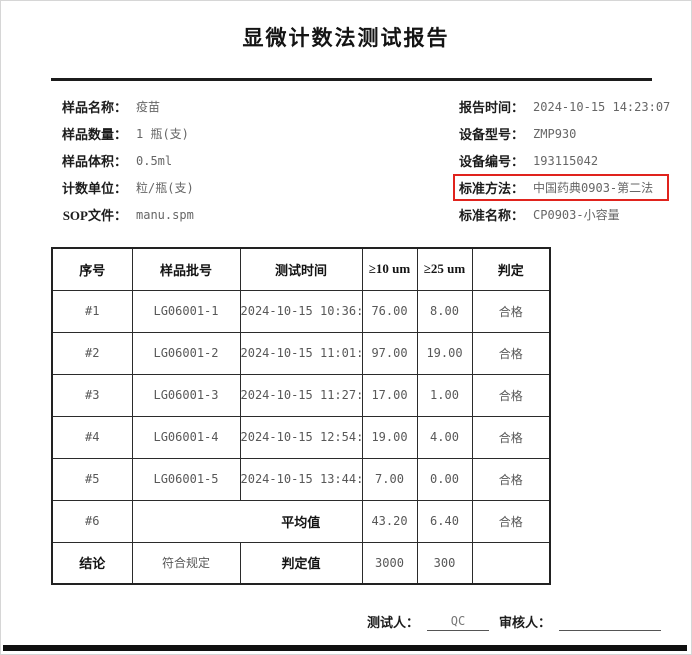 Image resolution: width=692 pixels, height=655 pixels. Describe the element at coordinates (389, 311) in the screenshot. I see `cell-ge10um: 76.00` at that location.